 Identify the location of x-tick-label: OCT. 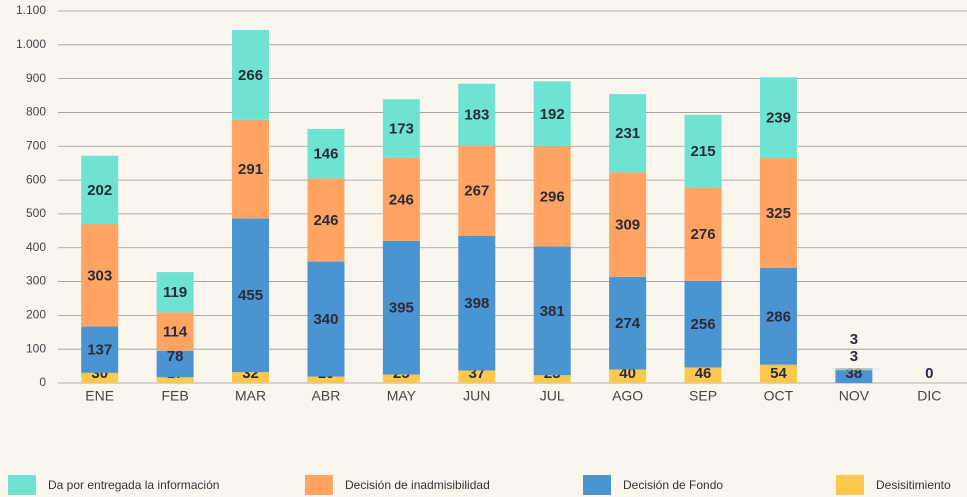
(779, 396).